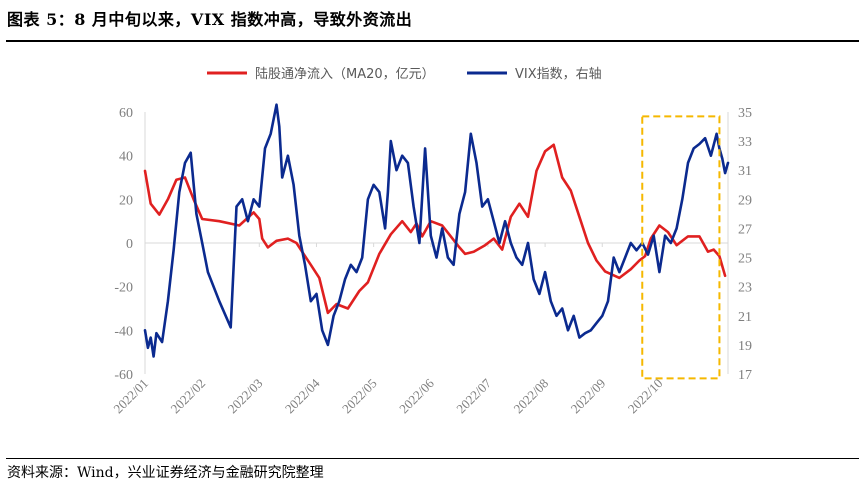 Image resolution: width=865 pixels, height=496 pixels. I want to click on left-tick-label: 20, so click(126, 200).